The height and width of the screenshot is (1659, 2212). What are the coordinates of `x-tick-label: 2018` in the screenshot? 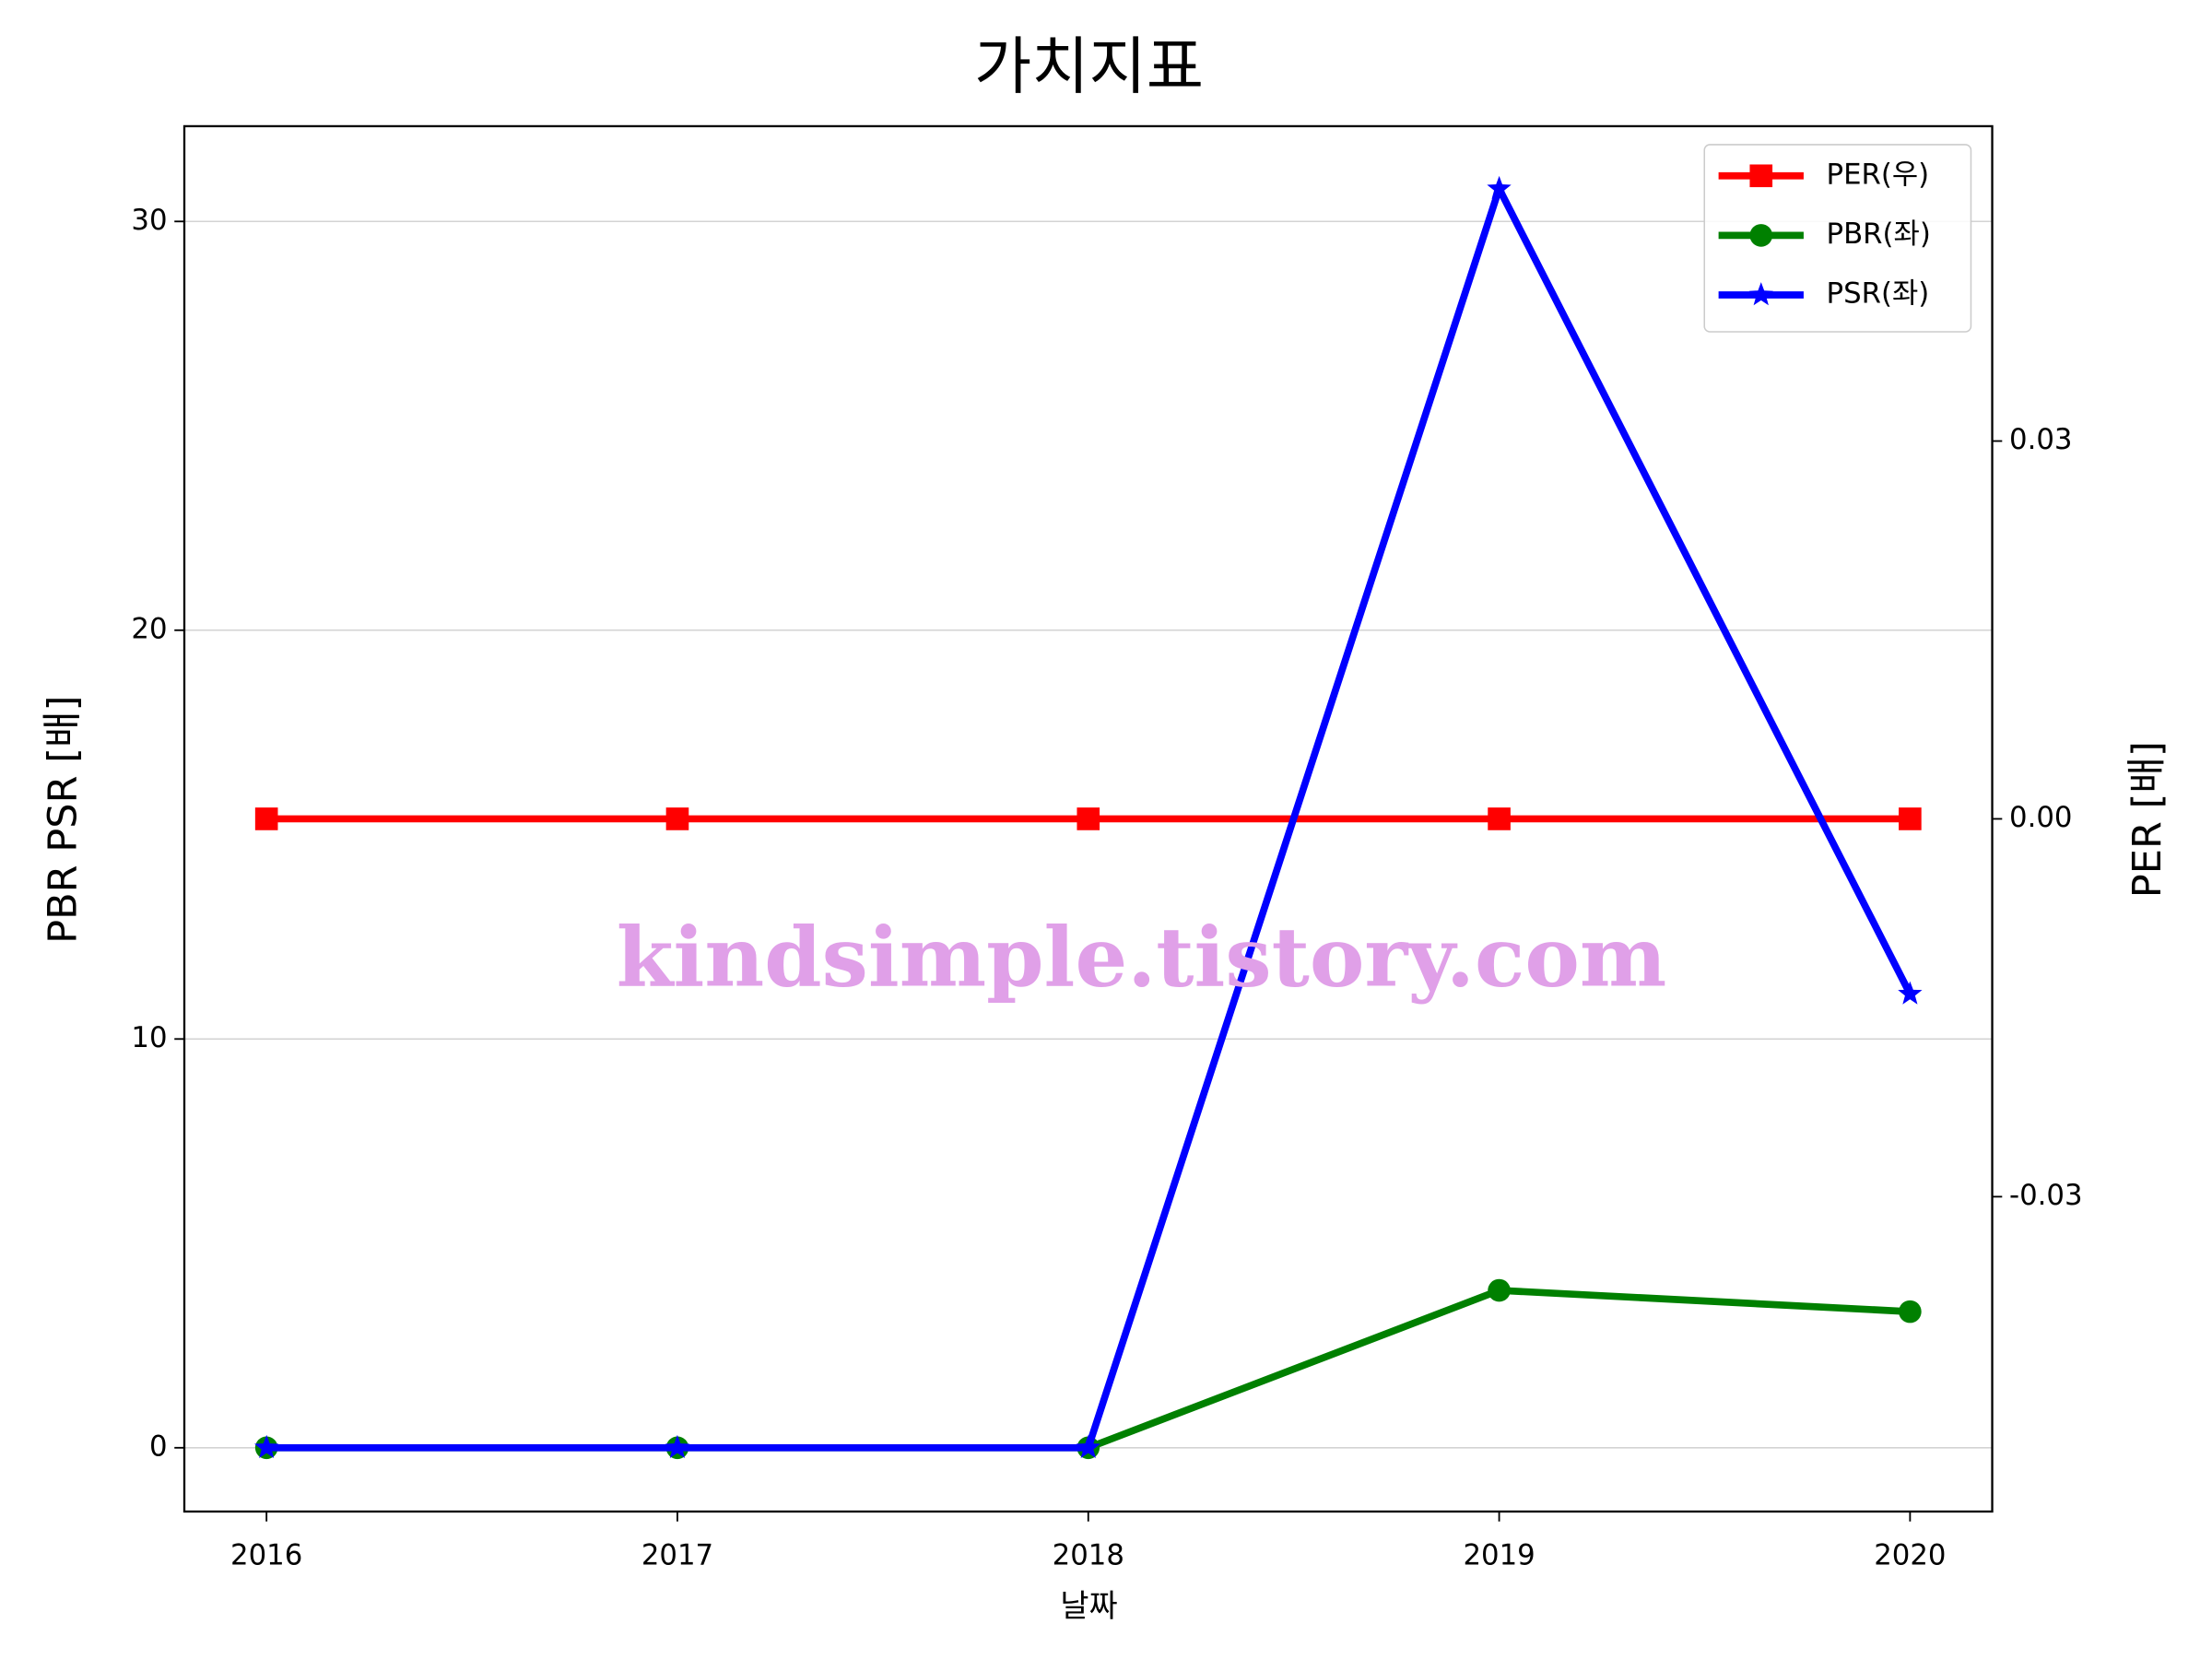 It's located at (1088, 1555).